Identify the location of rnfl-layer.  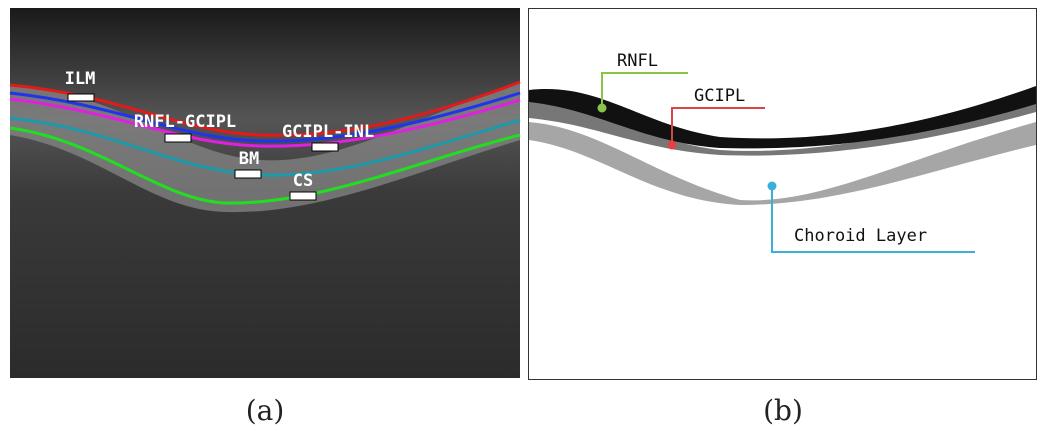
(782, 117).